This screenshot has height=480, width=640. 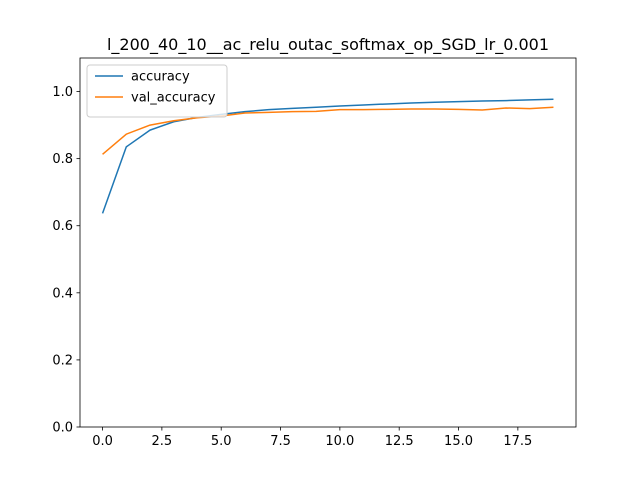 I want to click on x-tick-label: 0.0, so click(x=102, y=441).